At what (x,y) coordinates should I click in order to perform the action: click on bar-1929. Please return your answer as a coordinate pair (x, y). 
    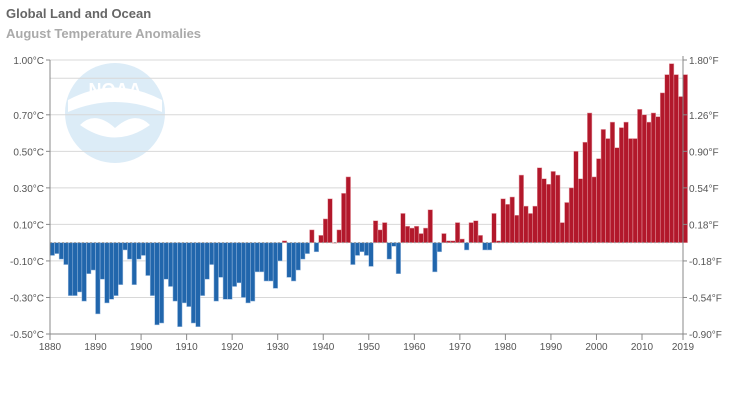
    Looking at the image, I should click on (275, 265).